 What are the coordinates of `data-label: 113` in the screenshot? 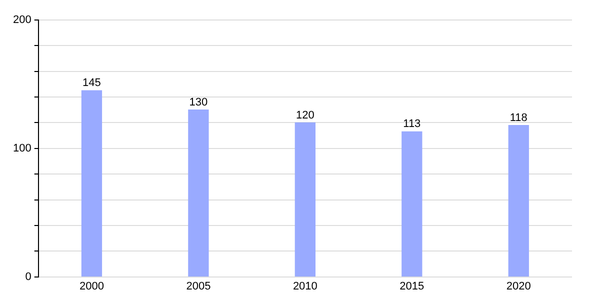 It's located at (412, 124).